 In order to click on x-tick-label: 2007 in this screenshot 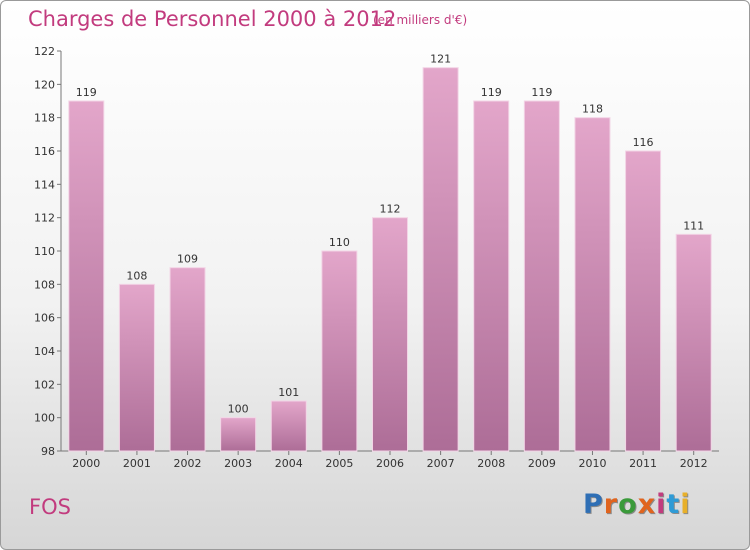, I will do `click(441, 463)`.